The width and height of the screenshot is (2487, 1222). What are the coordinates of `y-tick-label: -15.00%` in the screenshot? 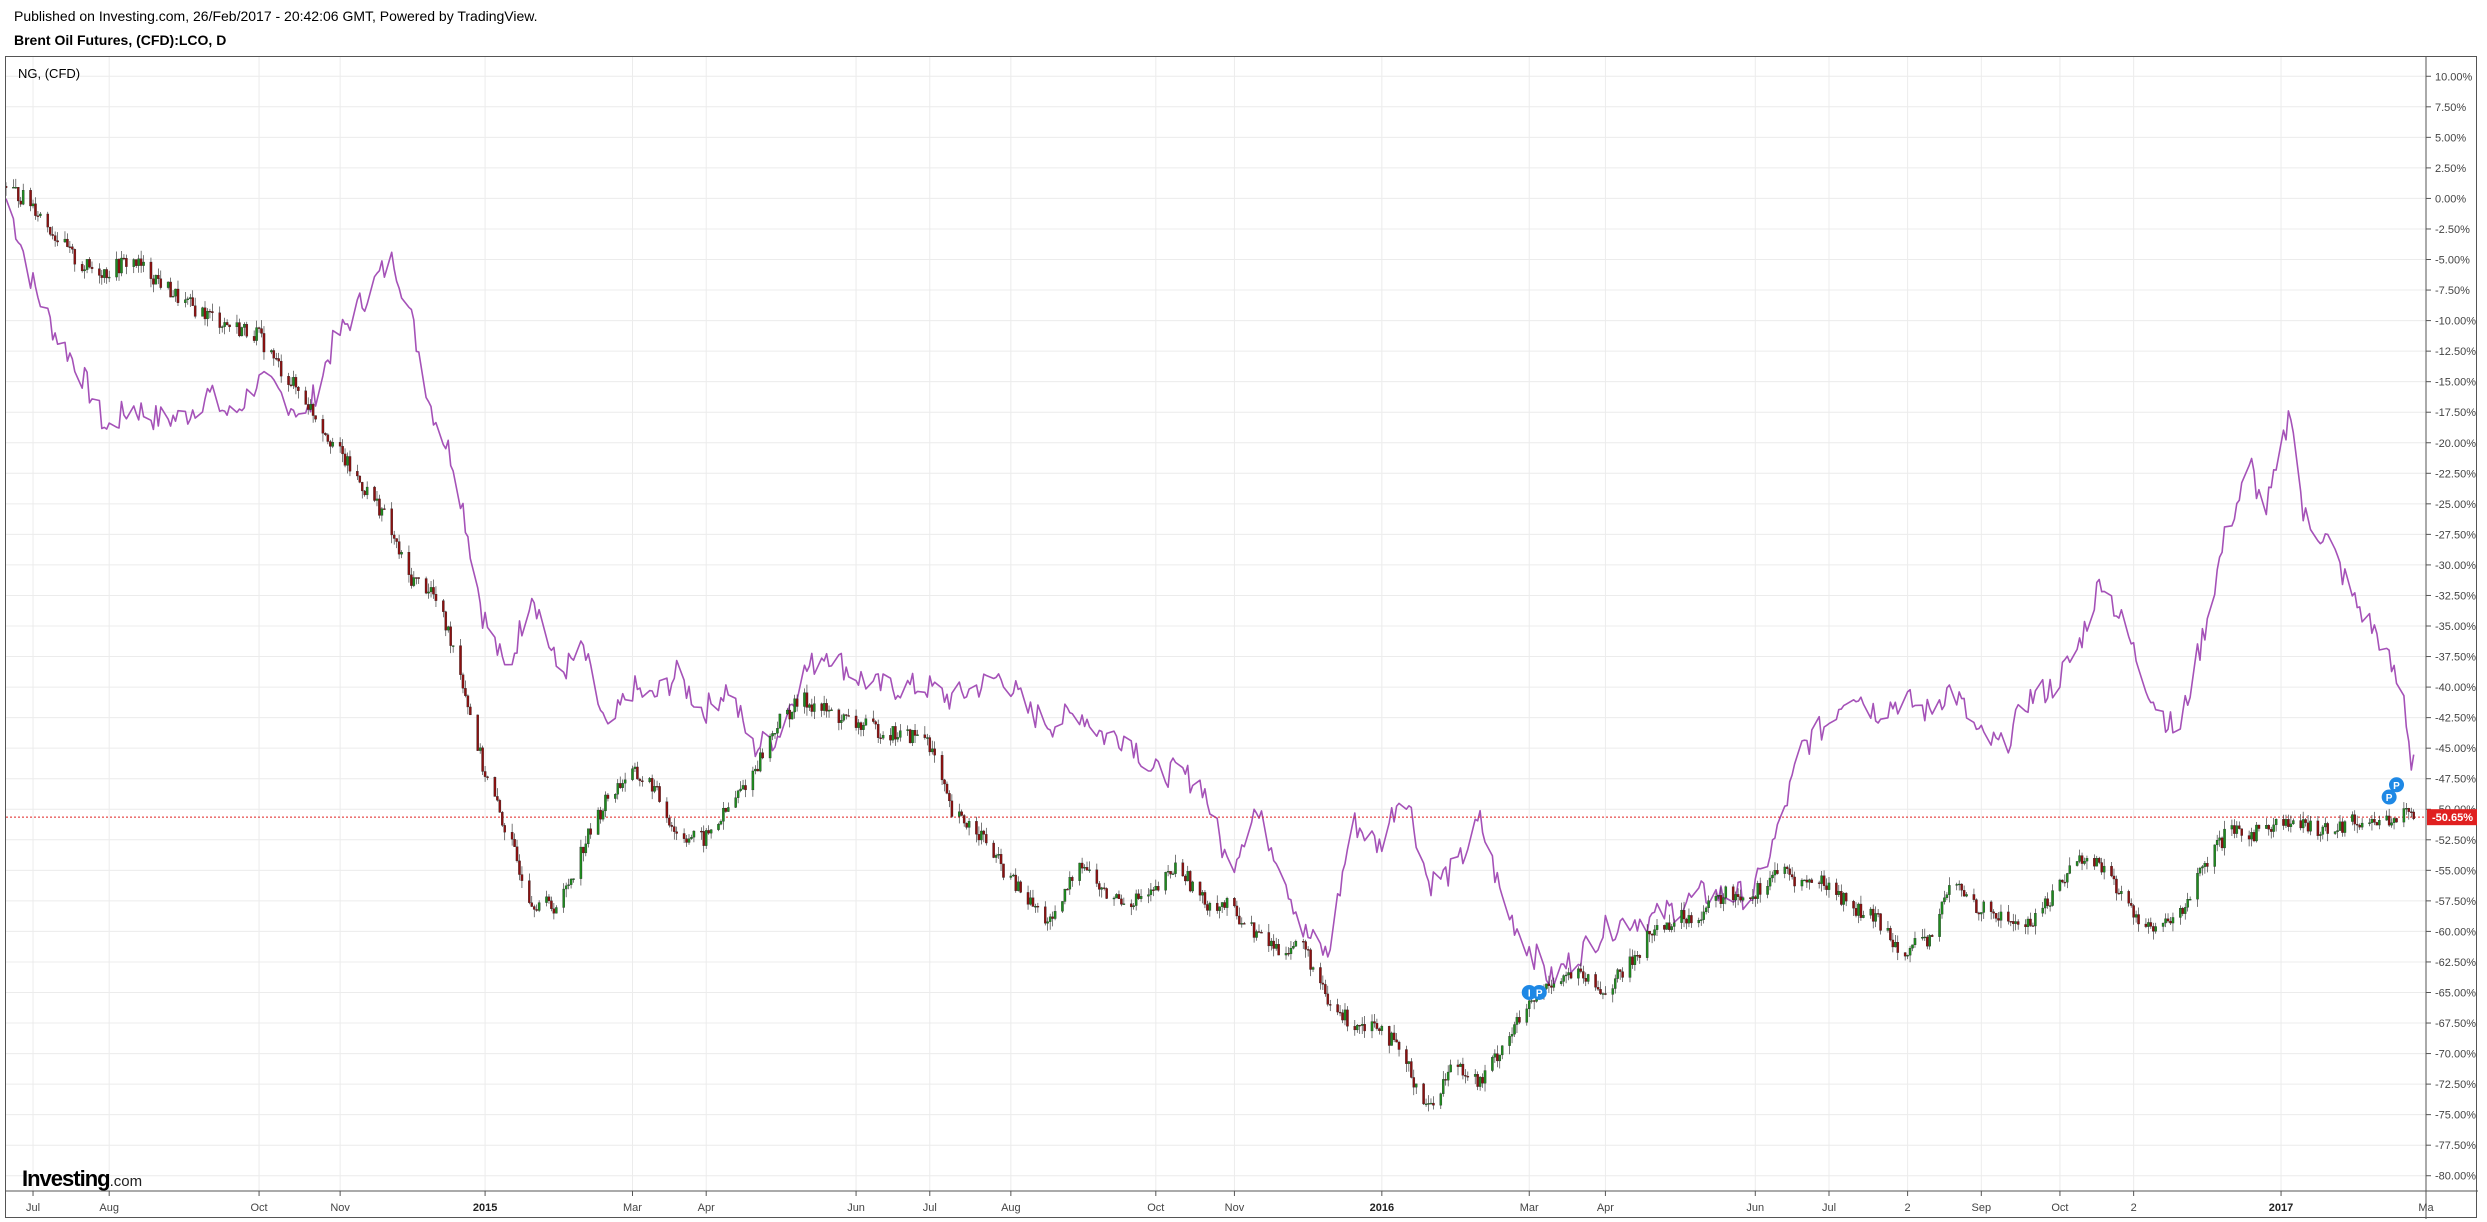 It's located at (2455, 383).